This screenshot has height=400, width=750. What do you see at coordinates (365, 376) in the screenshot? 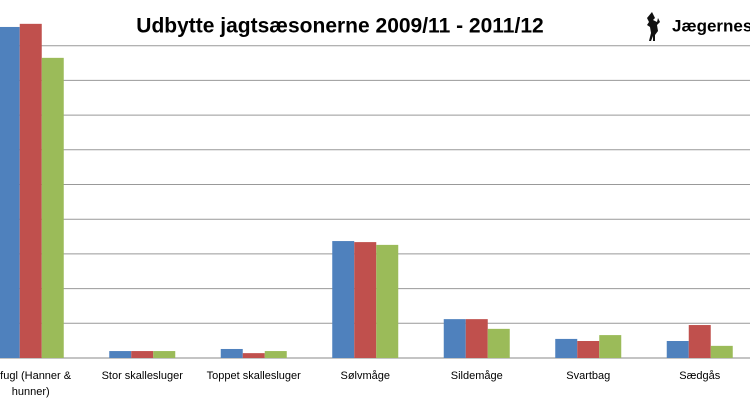
I see `x-tick-label: Sølvmåge` at bounding box center [365, 376].